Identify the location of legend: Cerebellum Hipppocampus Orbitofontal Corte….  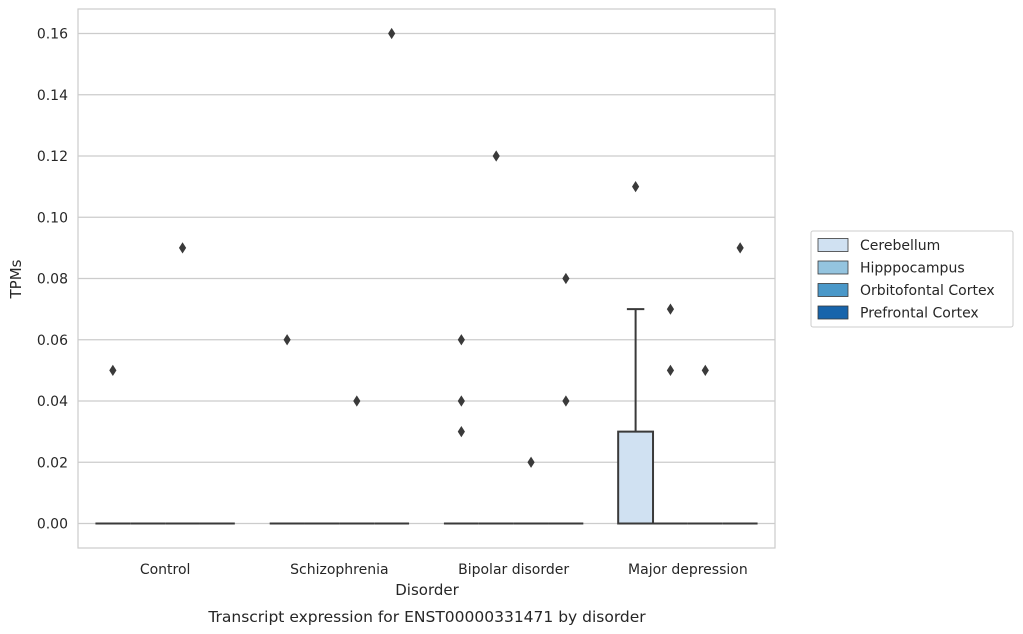
(912, 279).